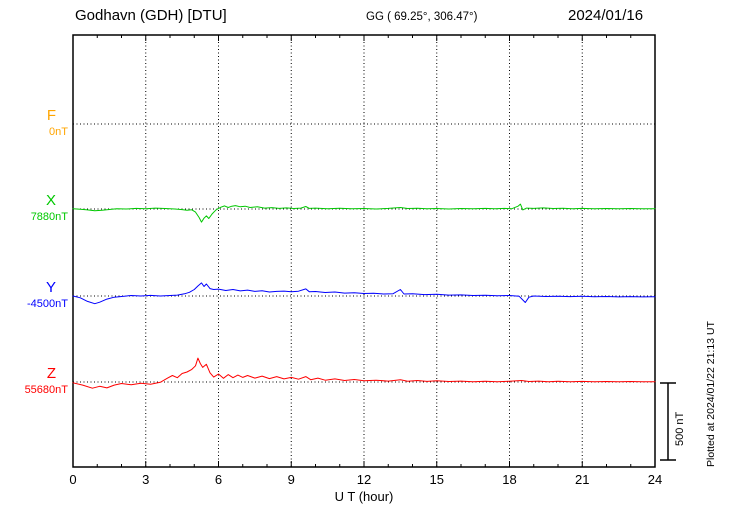  Describe the element at coordinates (47, 304) in the screenshot. I see `component-baseline-y: -4500nT` at that location.